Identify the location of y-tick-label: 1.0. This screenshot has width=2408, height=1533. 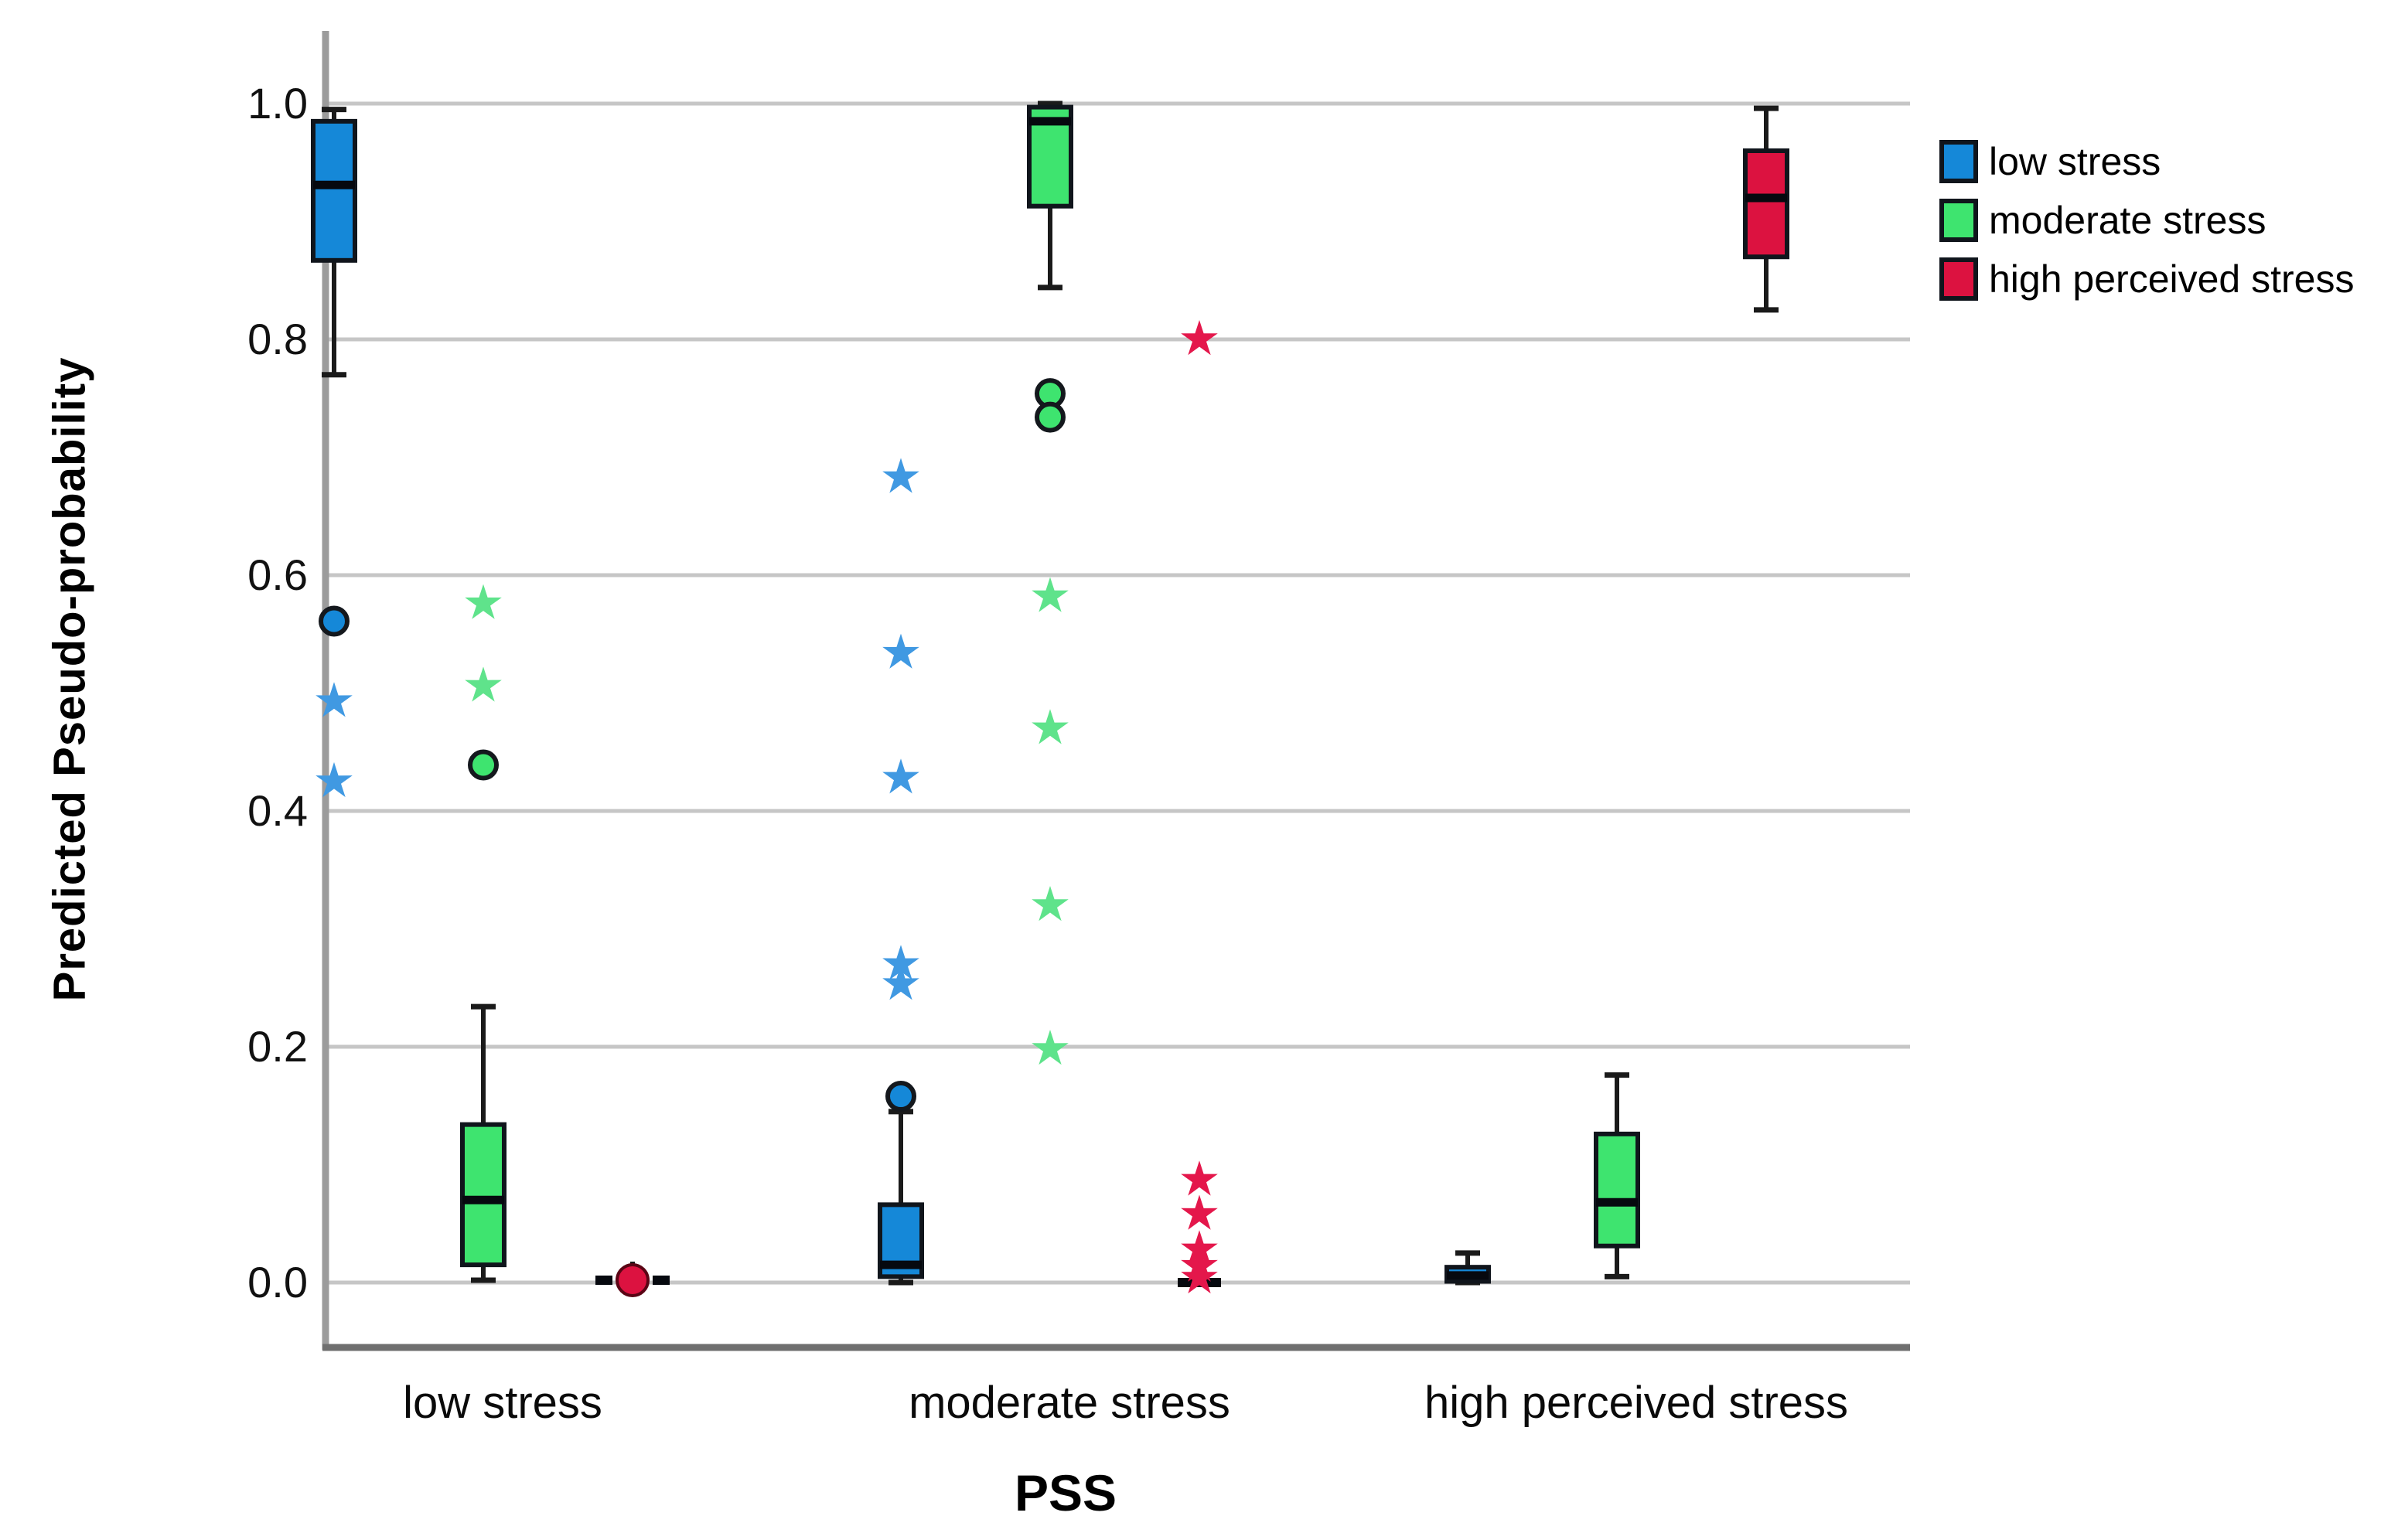
(277, 104).